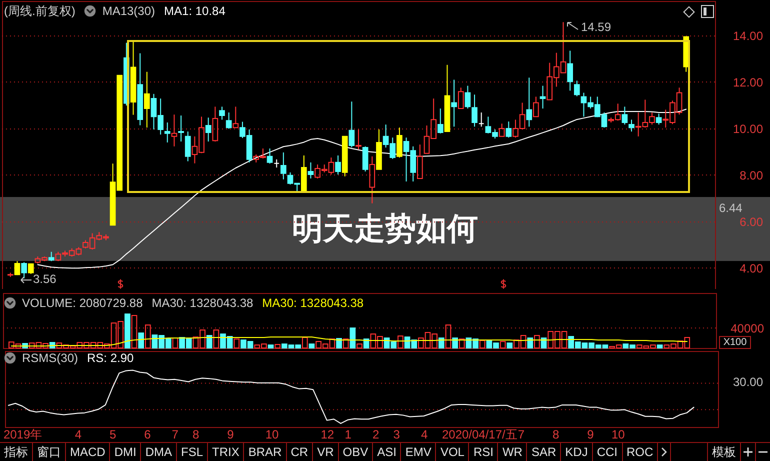  What do you see at coordinates (129, 11) in the screenshot?
I see `legend-title: MA13(30)` at bounding box center [129, 11].